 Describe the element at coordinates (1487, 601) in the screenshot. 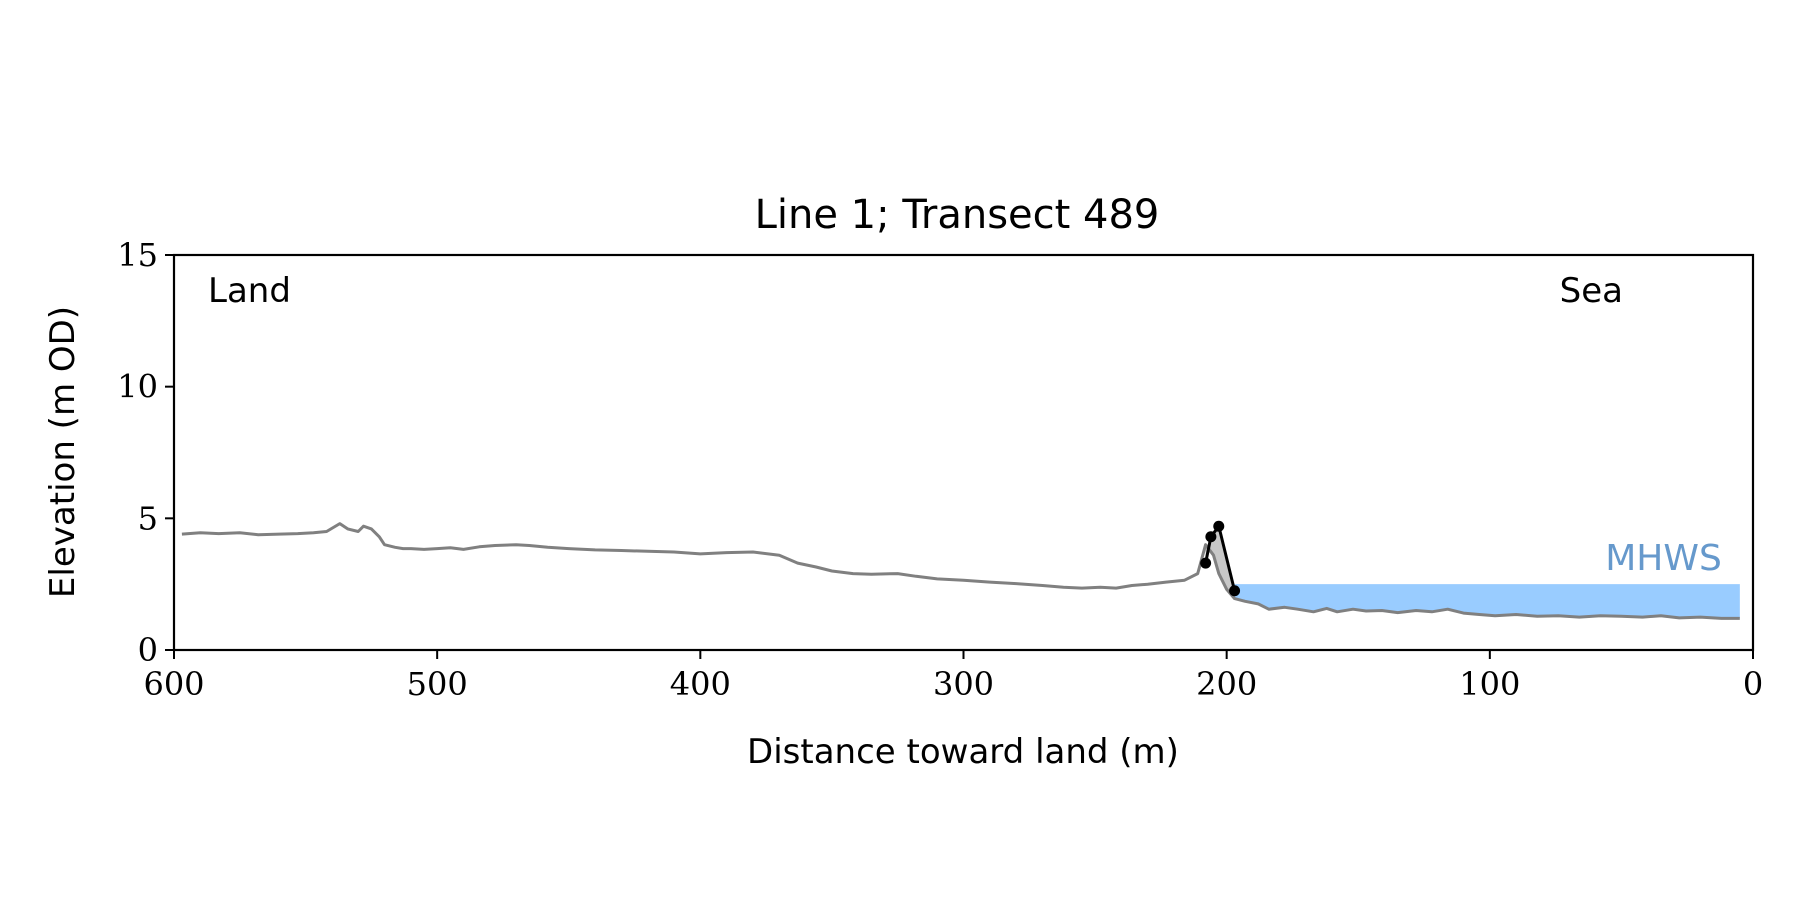

I see `mhws-water-band` at that location.